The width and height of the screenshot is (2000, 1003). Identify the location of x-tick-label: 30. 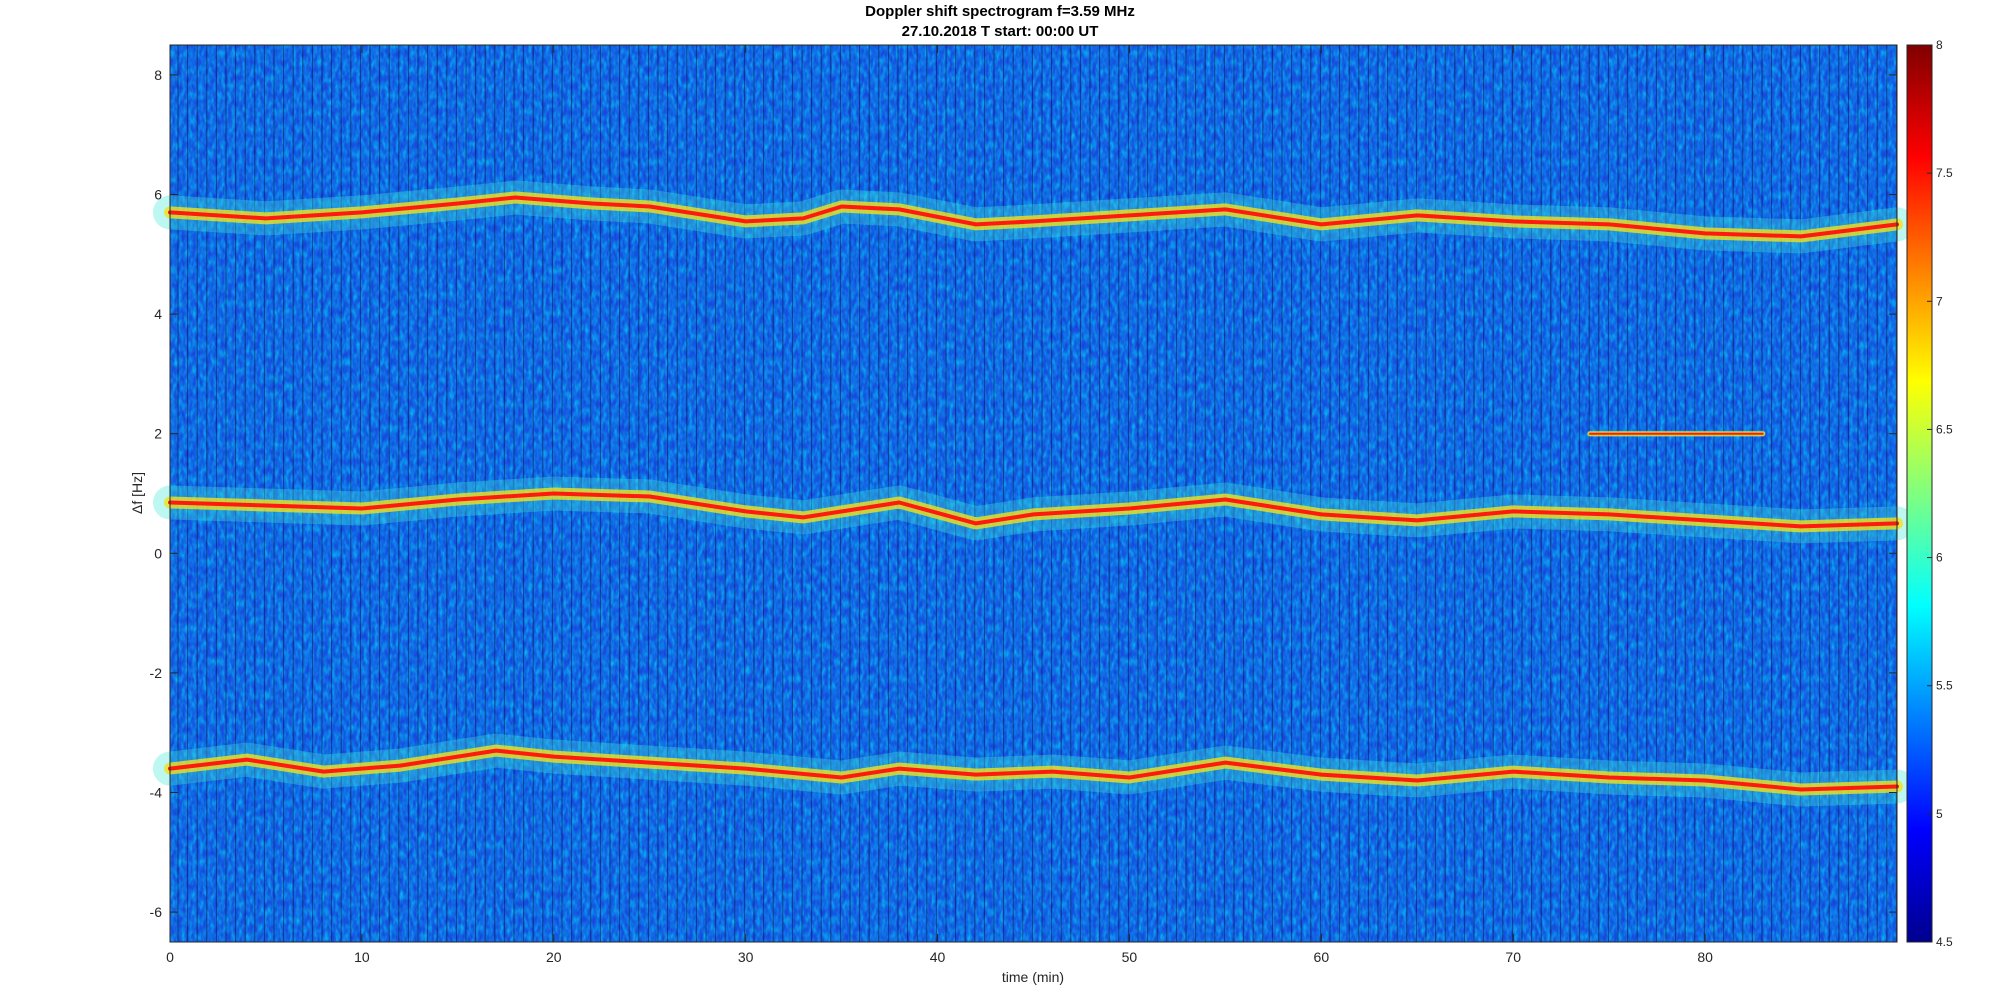
(746, 957).